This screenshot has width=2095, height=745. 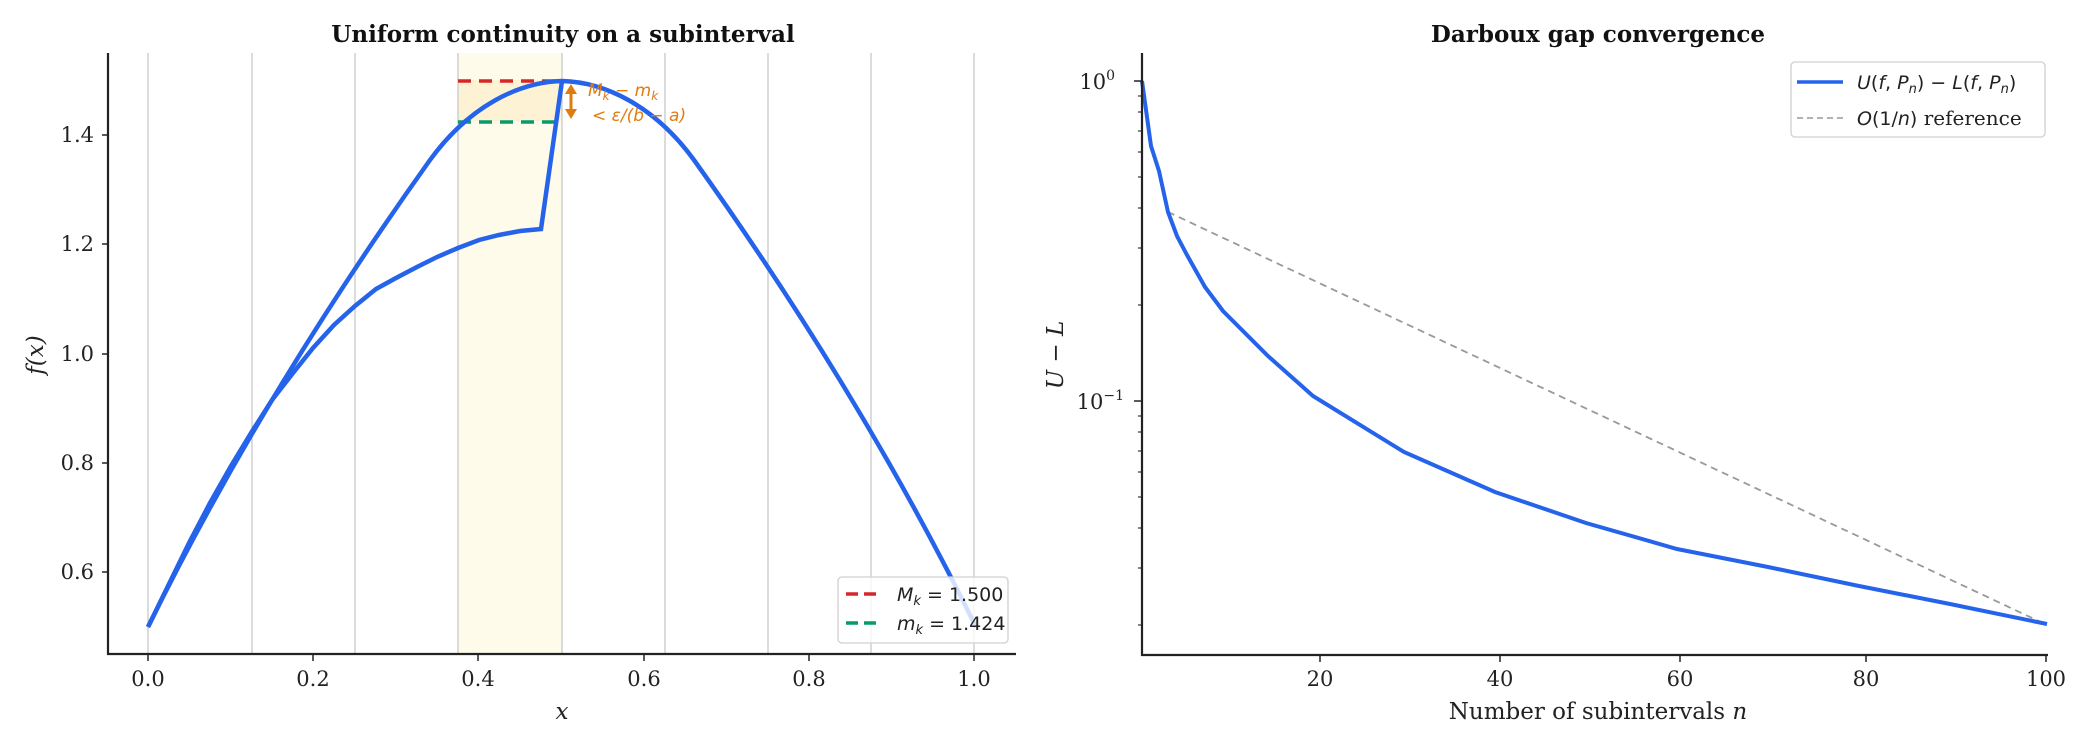 What do you see at coordinates (77, 463) in the screenshot?
I see `y-tick-label: 0.8` at bounding box center [77, 463].